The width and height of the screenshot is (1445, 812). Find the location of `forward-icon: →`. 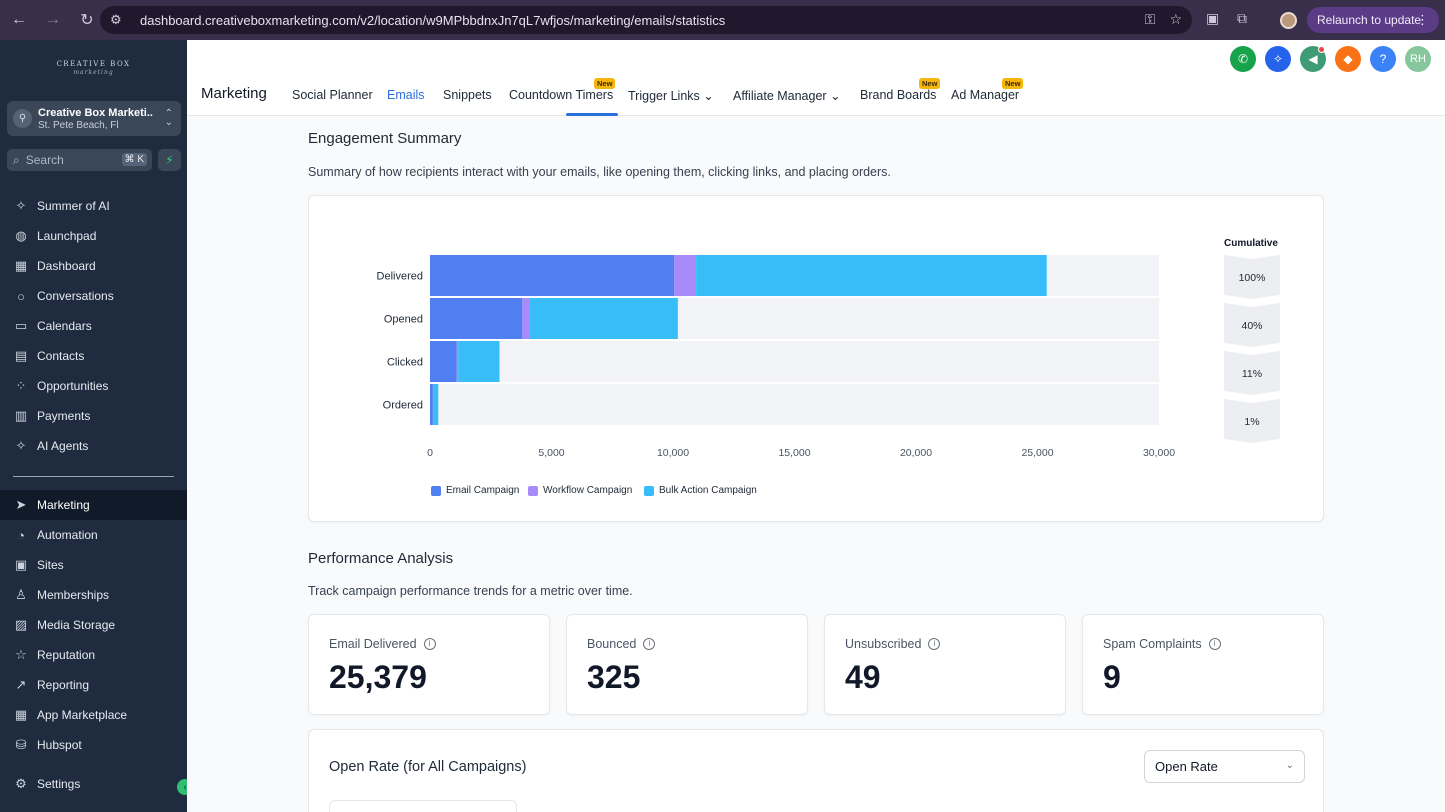

forward-icon: → is located at coordinates (53, 19).